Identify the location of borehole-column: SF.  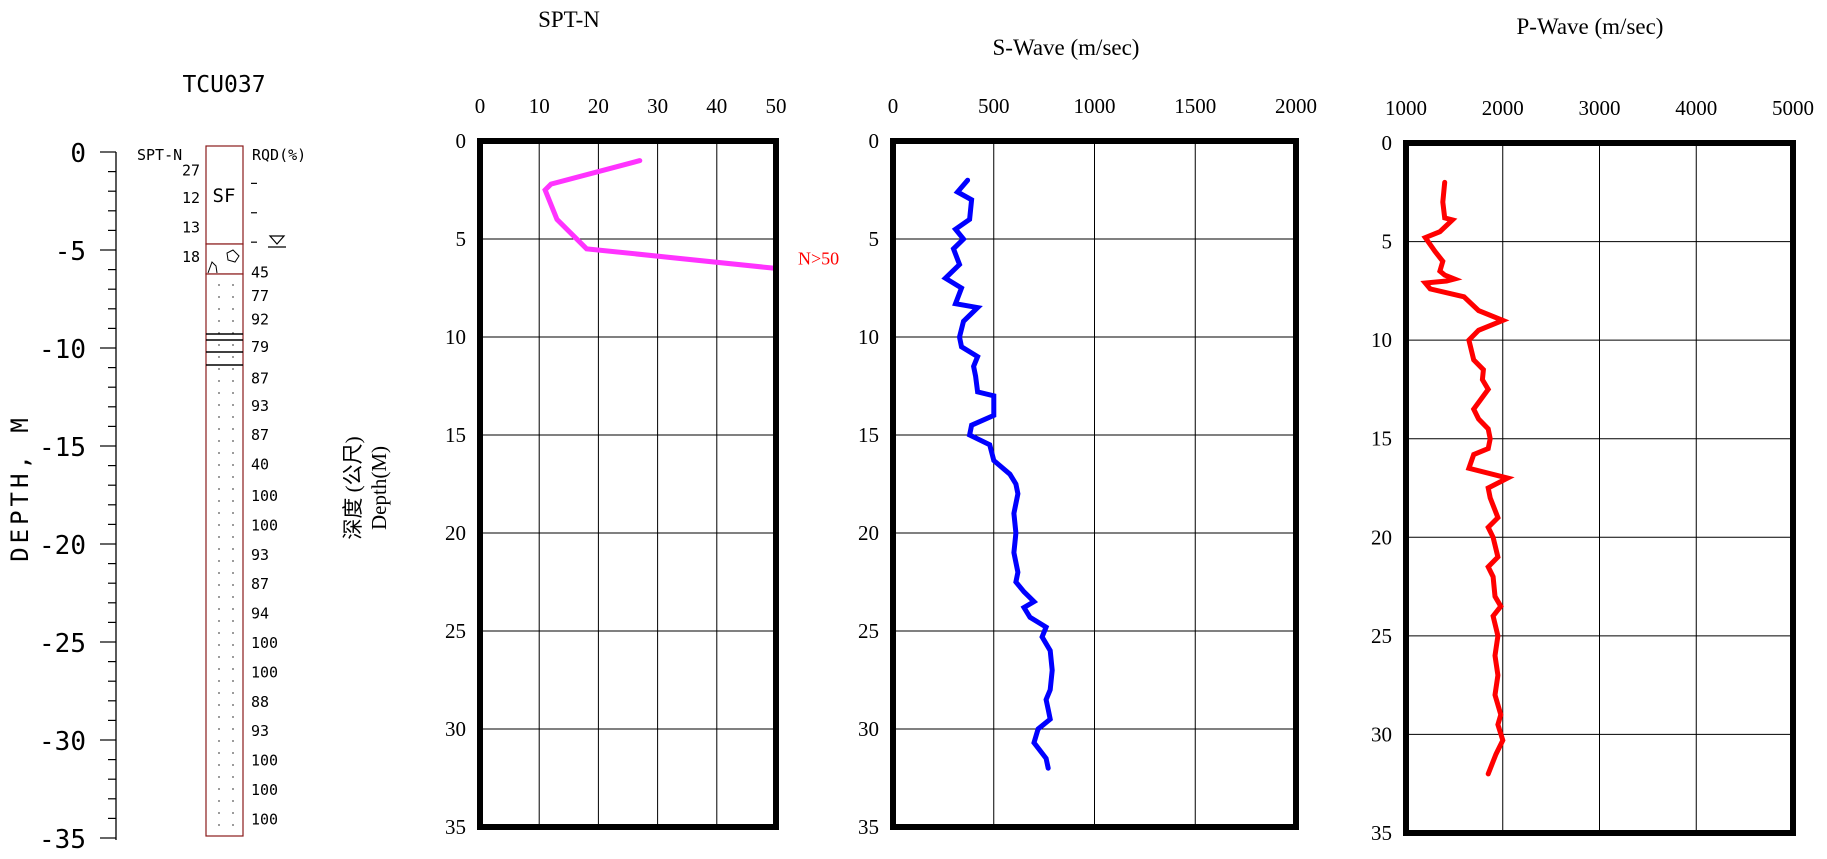
(224, 491).